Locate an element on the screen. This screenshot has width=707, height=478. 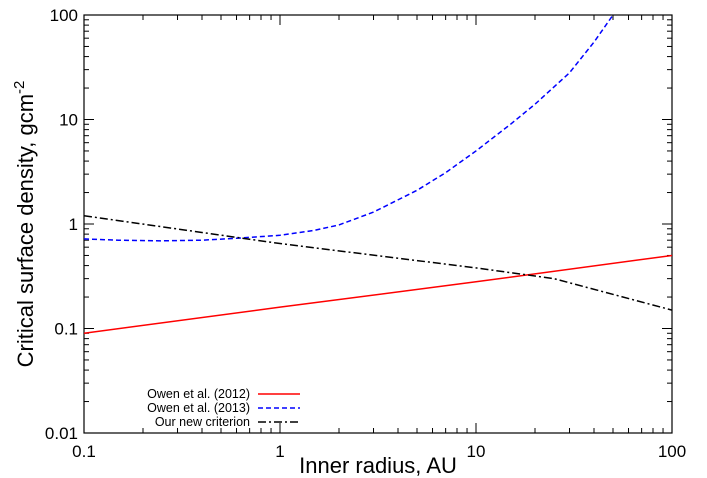
y-tick-label: 0.1 is located at coordinates (66, 329).